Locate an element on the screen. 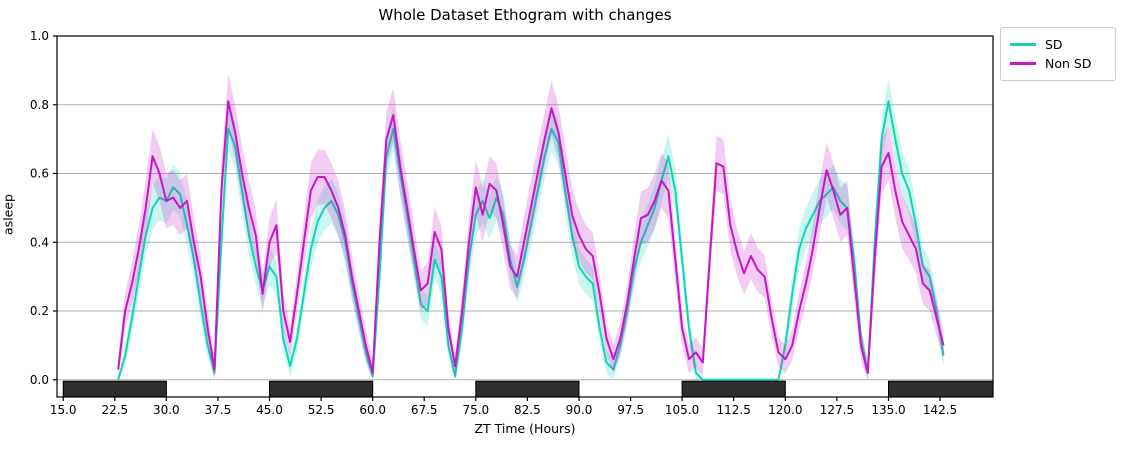 The width and height of the screenshot is (1121, 451). chart-title: Whole Dataset Ethogram with changes is located at coordinates (525, 15).